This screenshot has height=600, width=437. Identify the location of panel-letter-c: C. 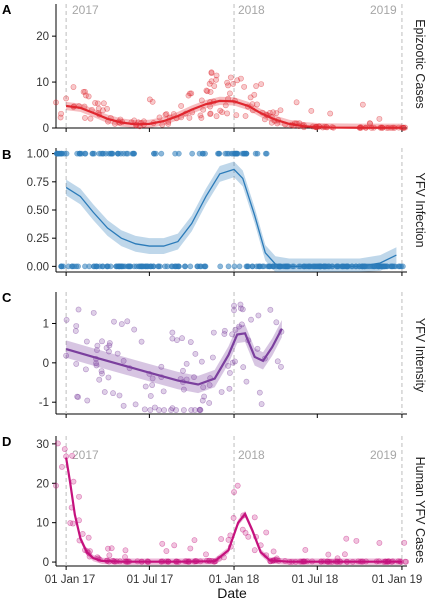
(7, 297).